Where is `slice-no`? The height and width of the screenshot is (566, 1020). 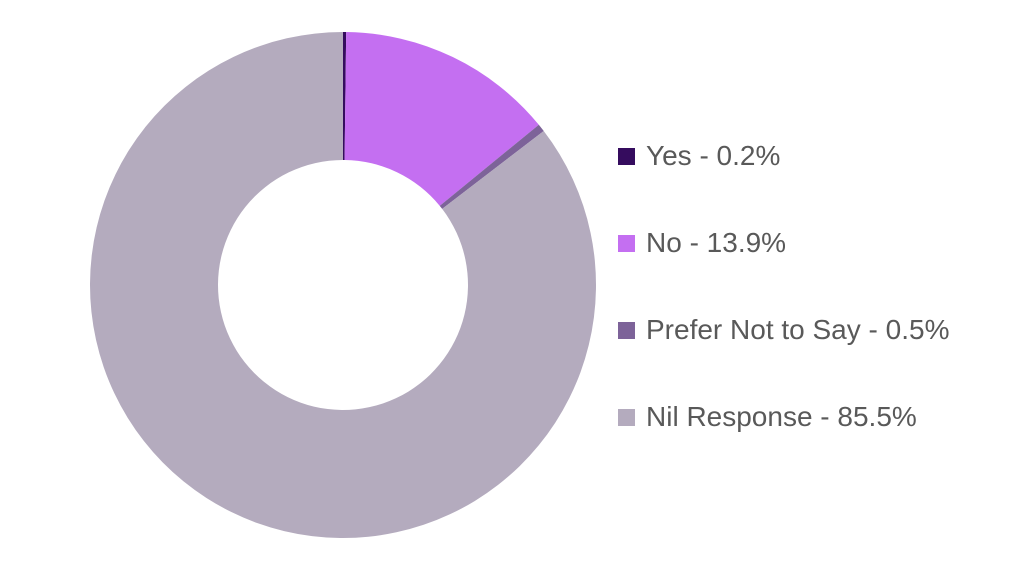 slice-no is located at coordinates (441, 119).